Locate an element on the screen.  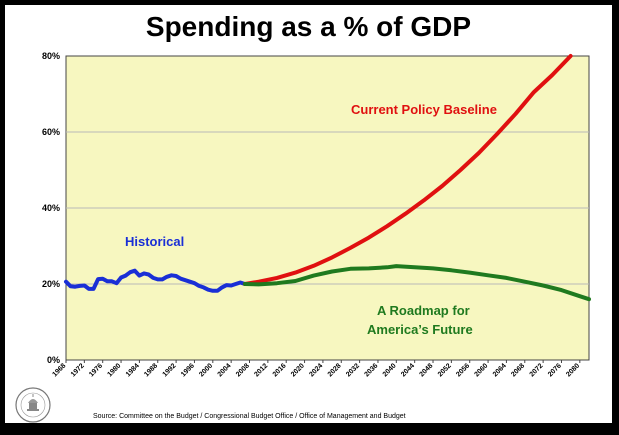
x-tick-label: 2068 is located at coordinates (518, 370).